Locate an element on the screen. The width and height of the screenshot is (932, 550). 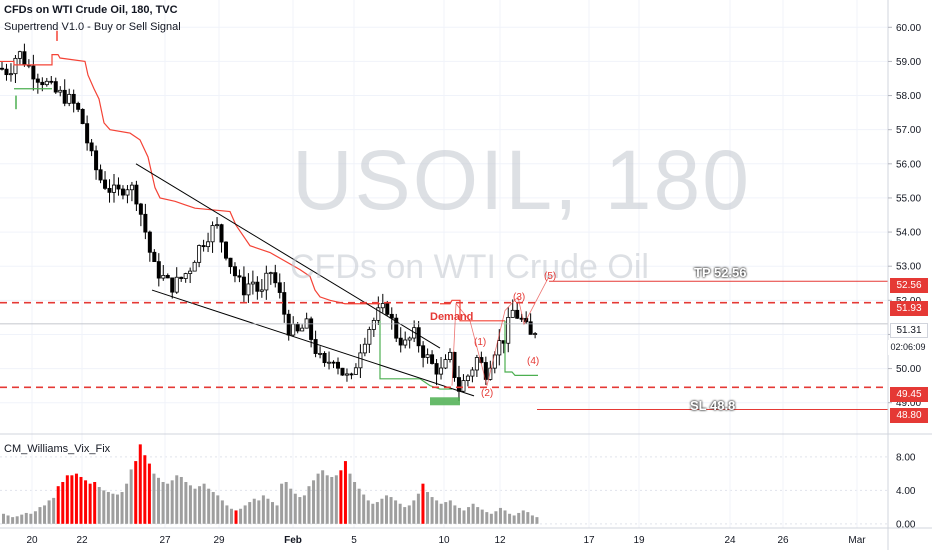
x-tick-label: 24 is located at coordinates (730, 540).